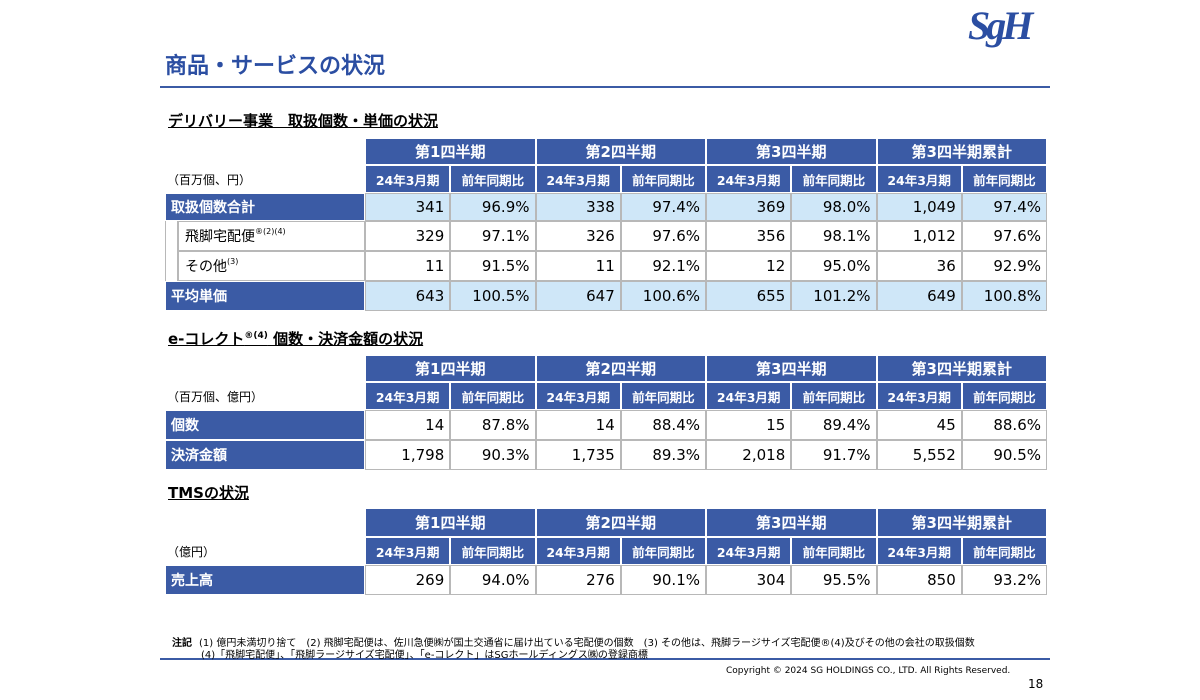 The height and width of the screenshot is (700, 1200). I want to click on table-cell: 326, so click(578, 236).